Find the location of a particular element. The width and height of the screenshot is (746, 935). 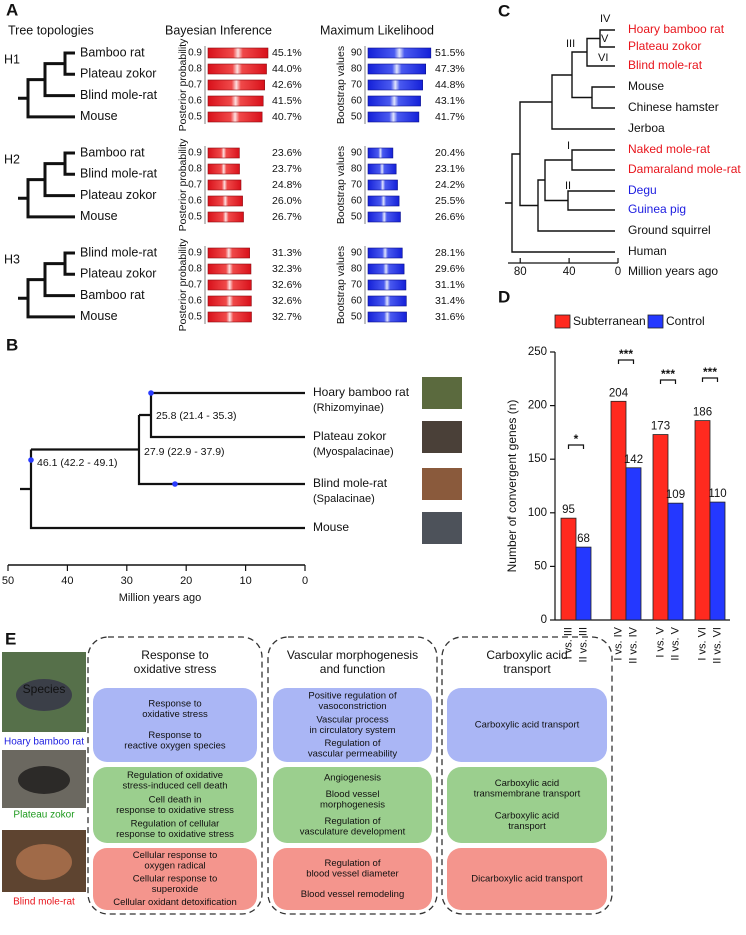

panel-letter: B is located at coordinates (12, 344).